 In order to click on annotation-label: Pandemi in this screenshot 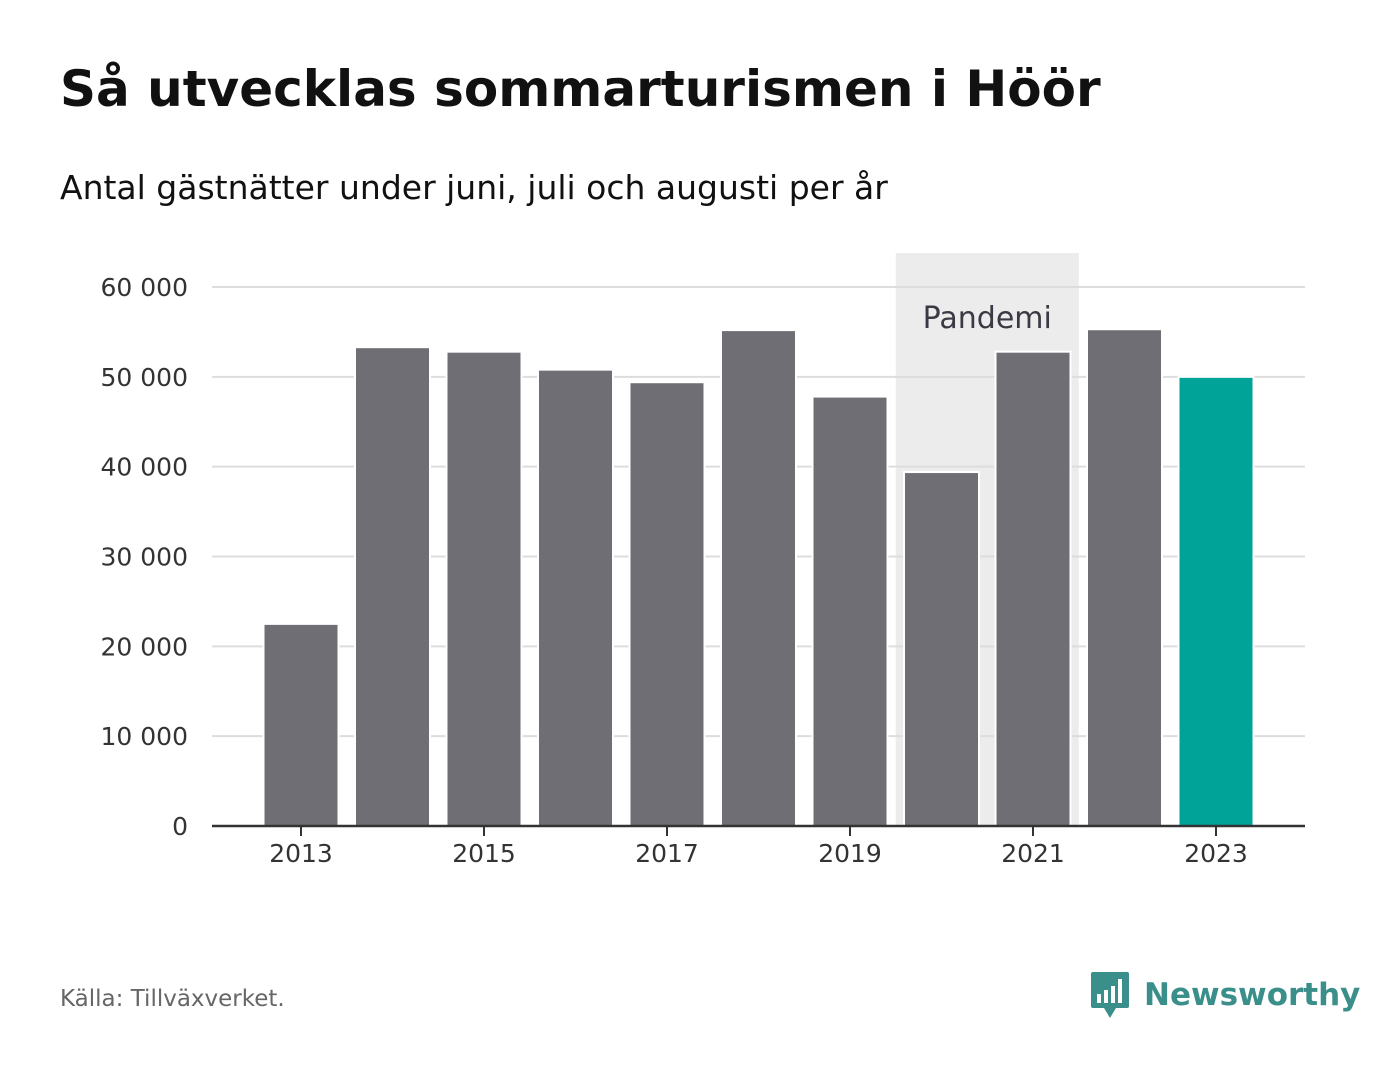, I will do `click(987, 318)`.